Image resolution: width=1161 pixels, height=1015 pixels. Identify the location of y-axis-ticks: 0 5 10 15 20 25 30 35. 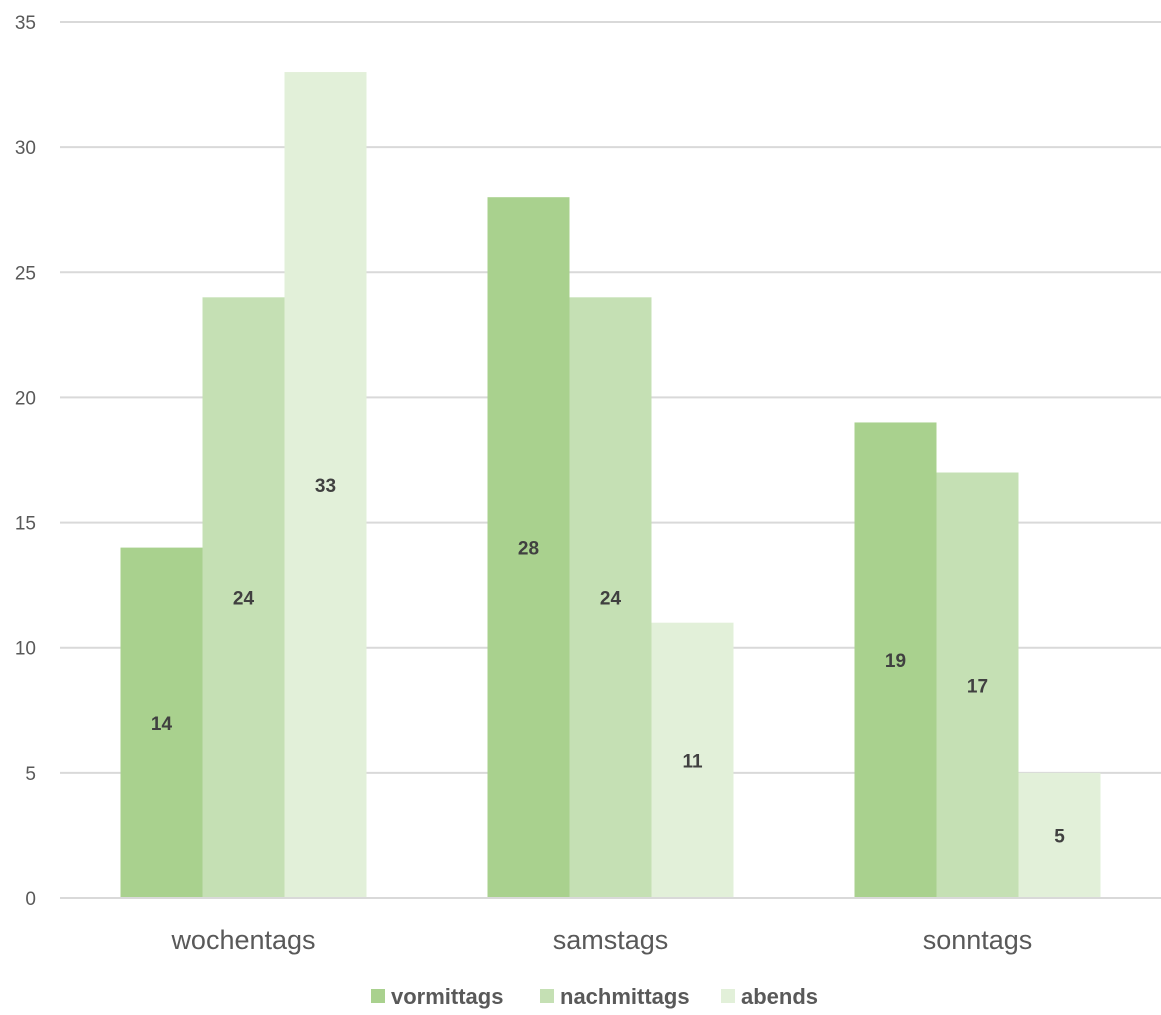
(25, 461).